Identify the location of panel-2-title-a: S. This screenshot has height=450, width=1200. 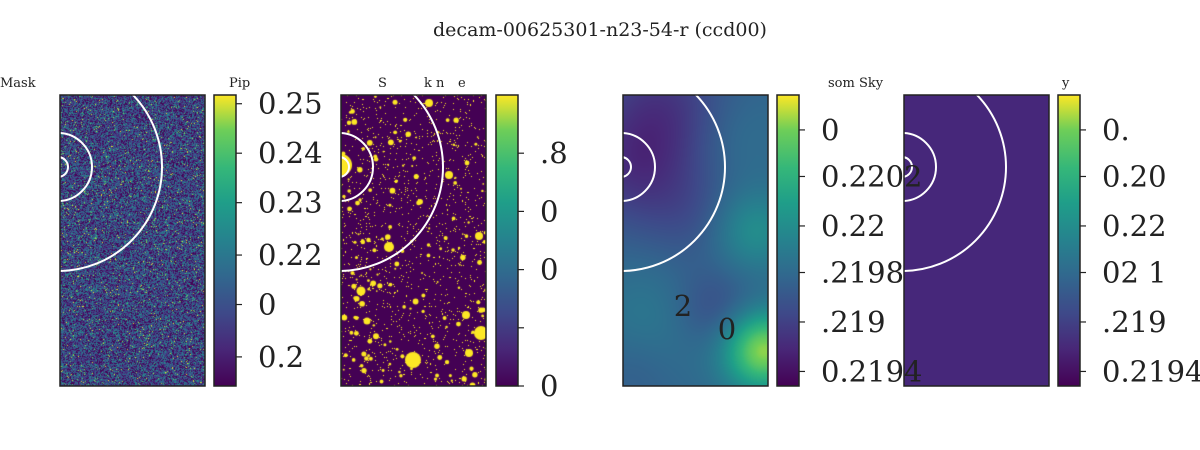
(382, 83).